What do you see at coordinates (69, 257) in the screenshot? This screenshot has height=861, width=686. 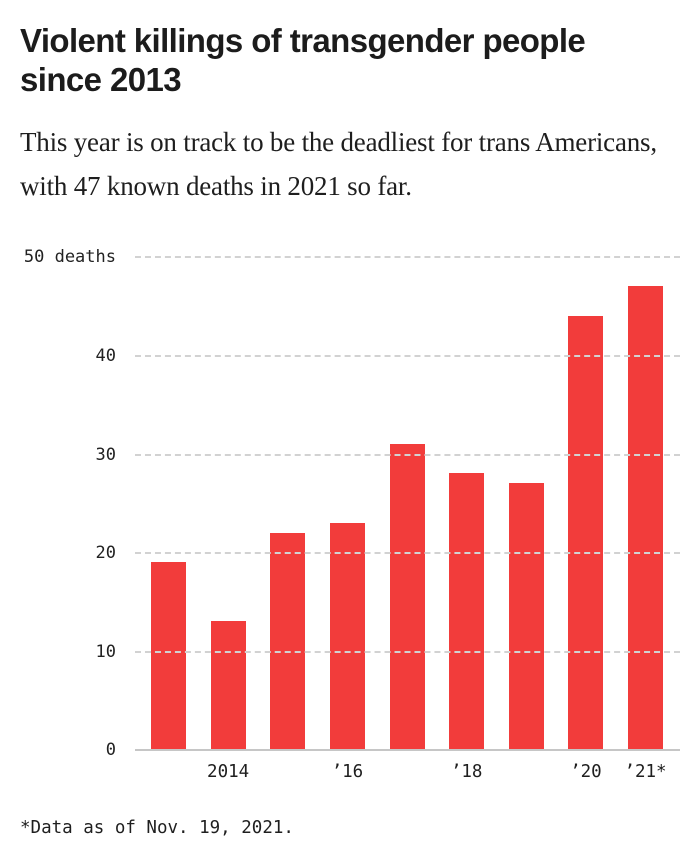 I see `y-axis-label-50: 50 deaths` at bounding box center [69, 257].